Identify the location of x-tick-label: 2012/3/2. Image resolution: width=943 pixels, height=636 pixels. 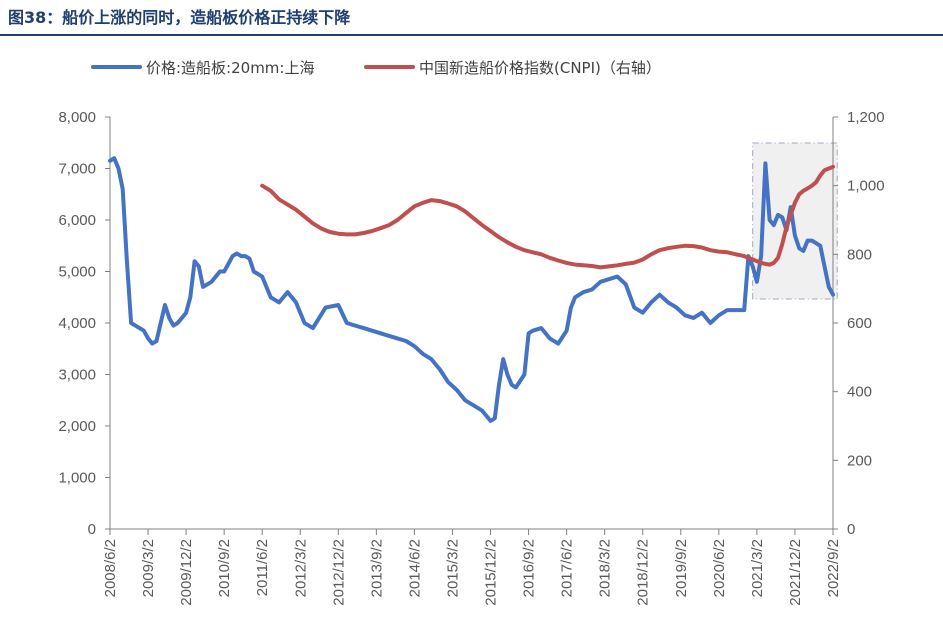
(300, 568).